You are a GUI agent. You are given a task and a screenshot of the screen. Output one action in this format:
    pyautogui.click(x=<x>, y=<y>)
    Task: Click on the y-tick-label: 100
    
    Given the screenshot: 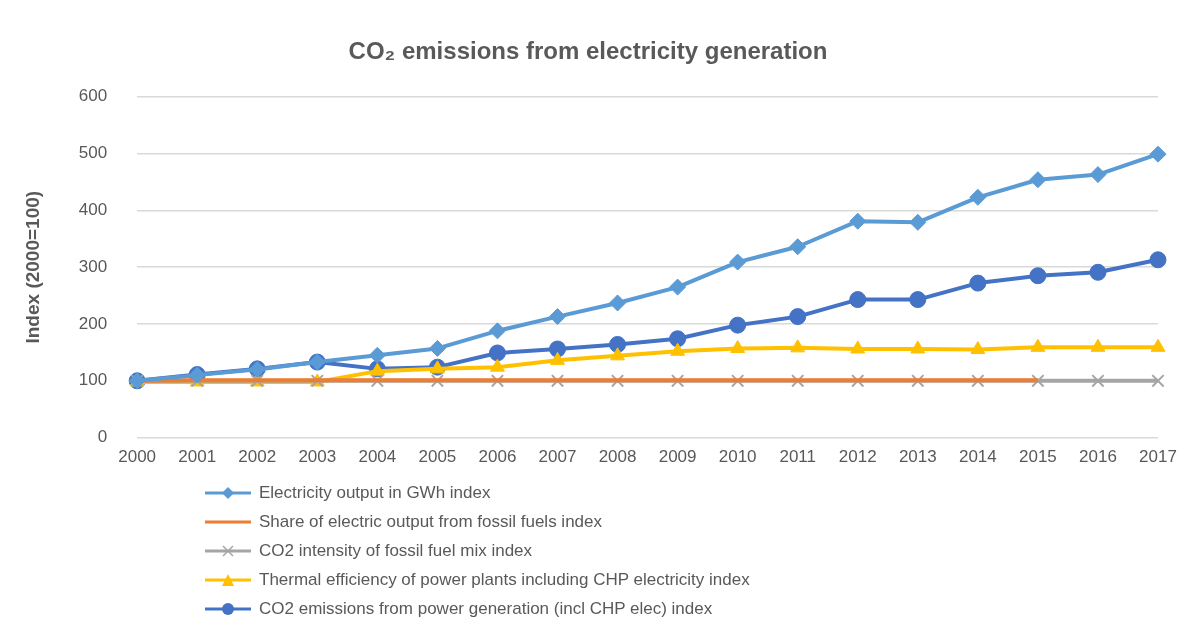 What is the action you would take?
    pyautogui.click(x=93, y=380)
    